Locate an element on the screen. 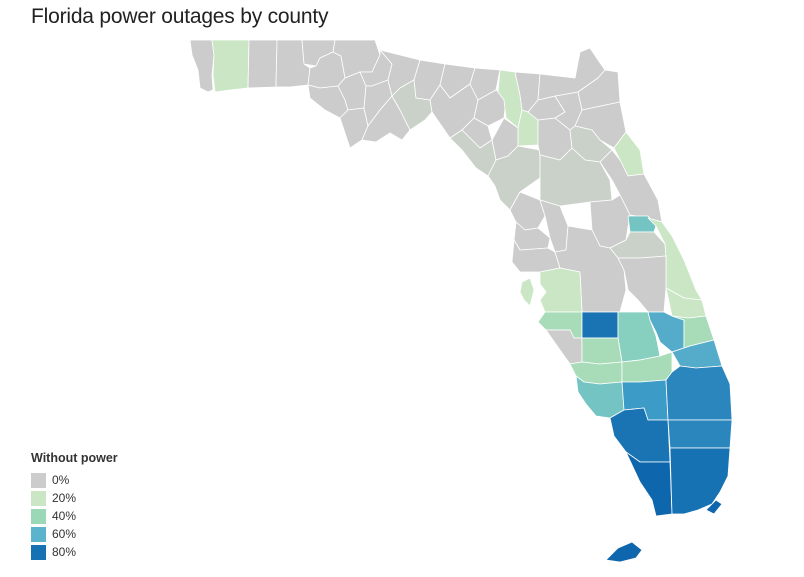 This screenshot has height=577, width=804. florida-keys-lower is located at coordinates (624, 552).